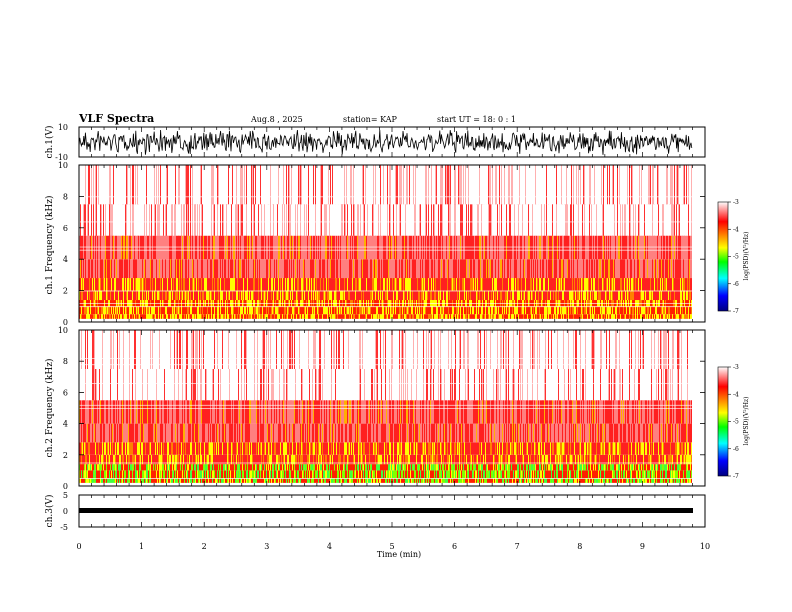 Image resolution: width=792 pixels, height=612 pixels. I want to click on colorbar-ch2: -3 -4 -5 -6 -7 log(PSD)(V²/Hz), so click(733, 422).